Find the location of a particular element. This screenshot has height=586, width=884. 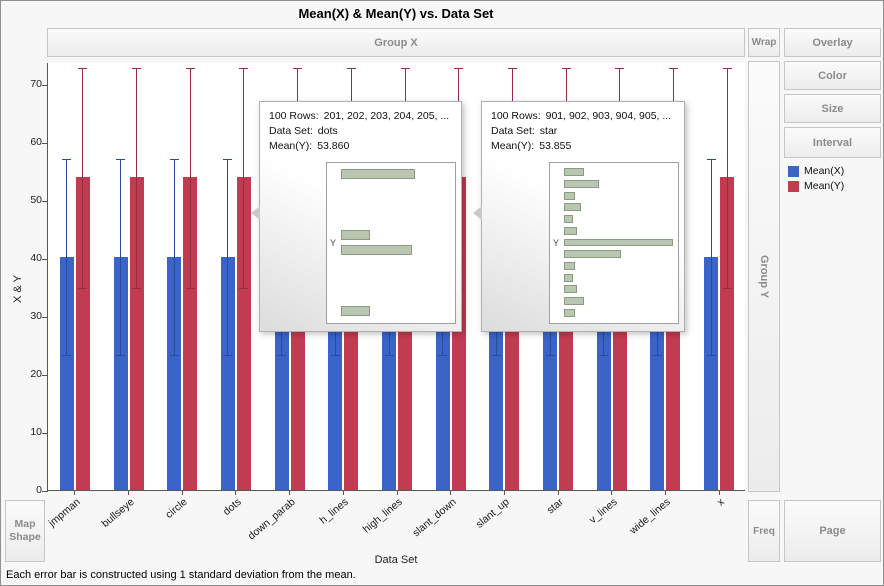

interval-drop-zone: Interval is located at coordinates (832, 142).